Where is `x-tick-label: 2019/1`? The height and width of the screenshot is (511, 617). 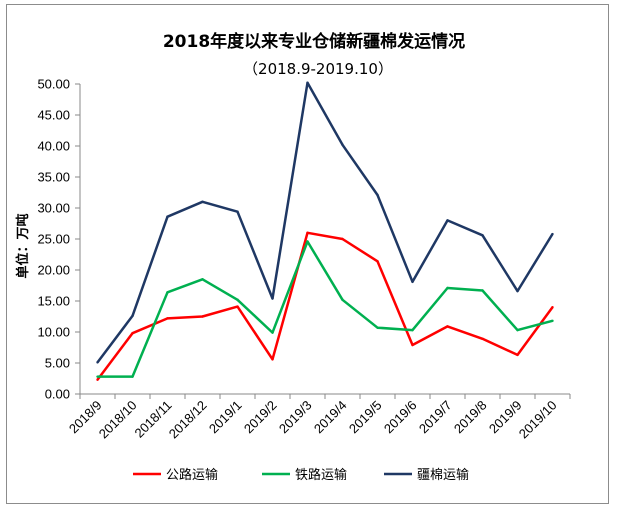 x-tick-label: 2019/1 is located at coordinates (225, 417).